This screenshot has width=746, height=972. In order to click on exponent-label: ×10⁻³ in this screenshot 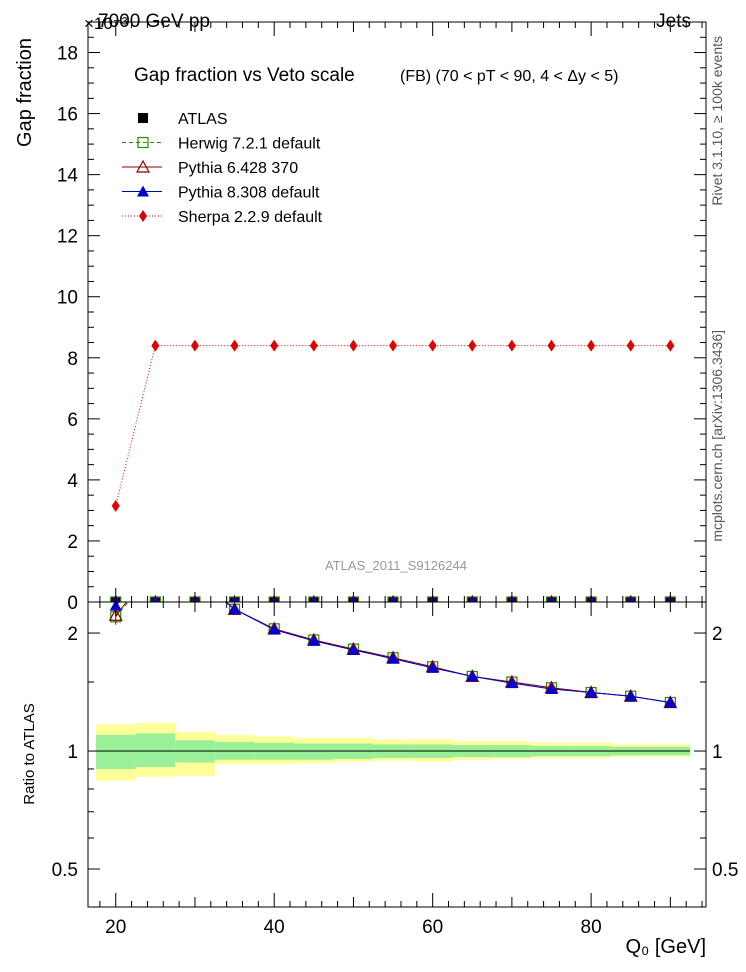, I will do `click(106, 23)`.